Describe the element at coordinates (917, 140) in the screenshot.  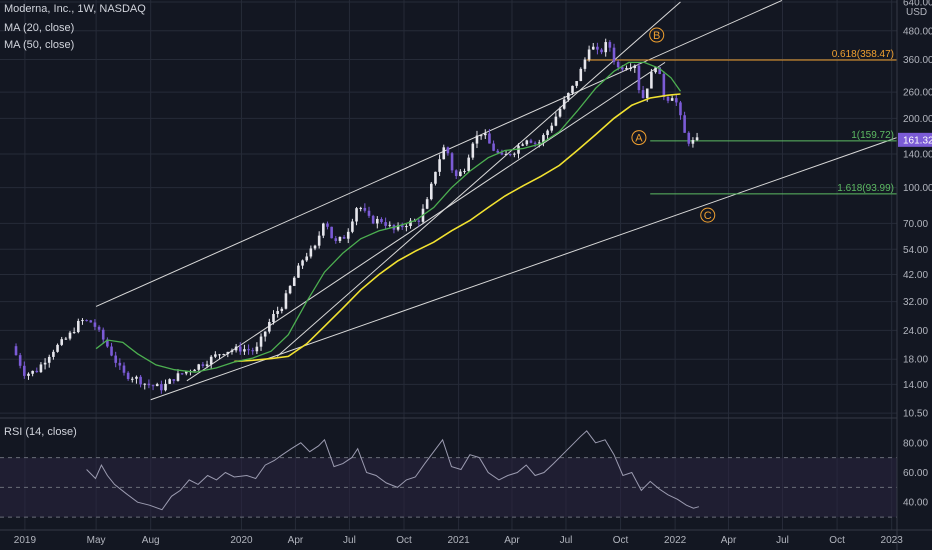
I see `last-price-value: 161.32` at that location.